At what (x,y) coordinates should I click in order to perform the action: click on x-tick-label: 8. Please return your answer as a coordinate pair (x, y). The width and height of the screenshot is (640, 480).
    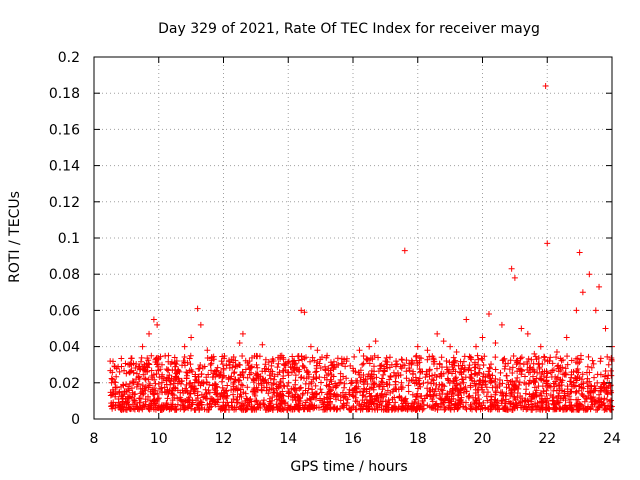
    Looking at the image, I should click on (94, 439).